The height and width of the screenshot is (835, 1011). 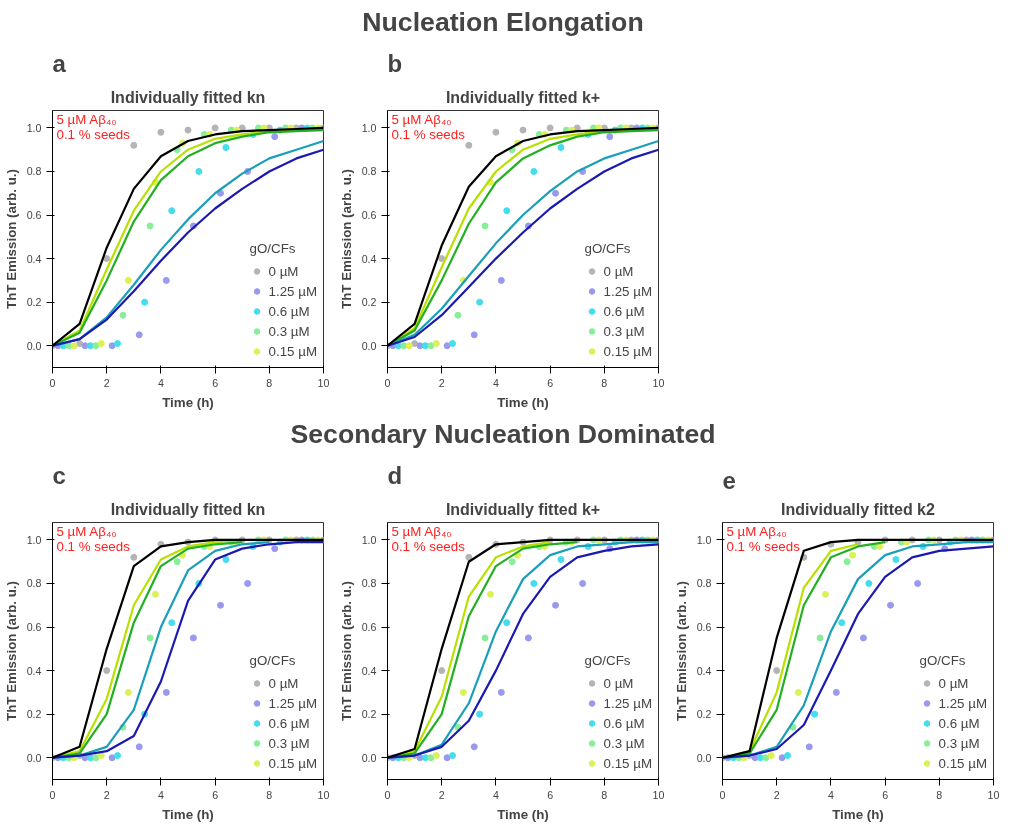 I want to click on legend-label: 1.25 µM, so click(x=627, y=703).